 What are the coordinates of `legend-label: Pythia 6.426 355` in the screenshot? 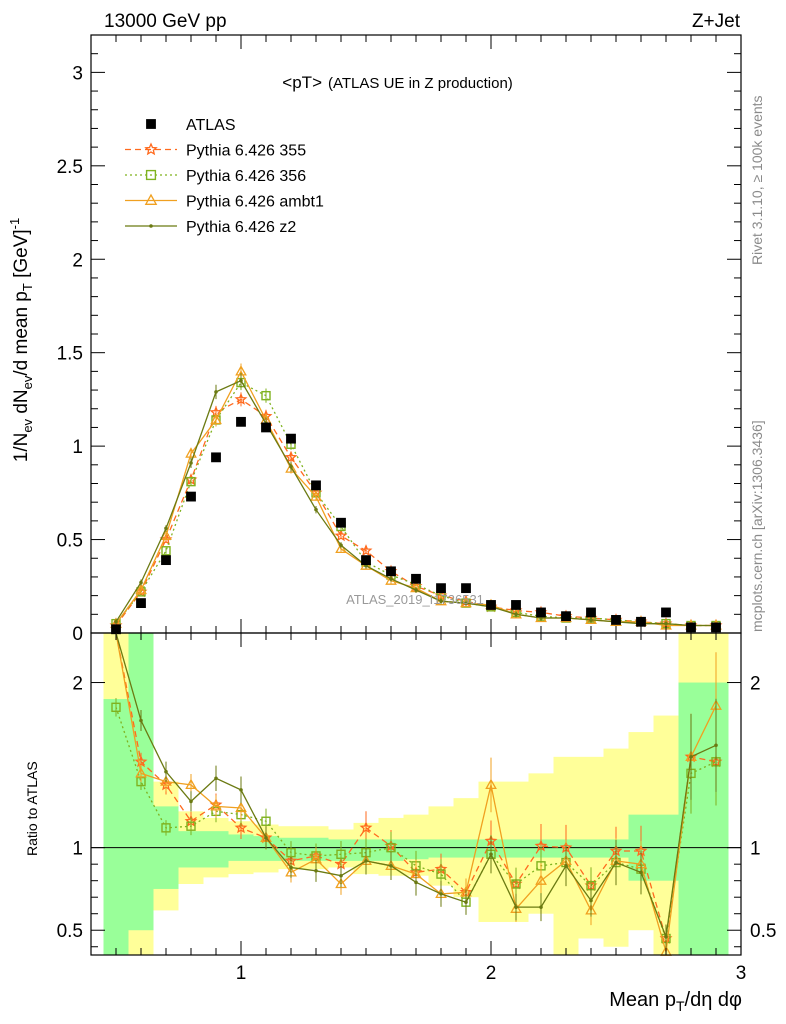 It's located at (246, 151).